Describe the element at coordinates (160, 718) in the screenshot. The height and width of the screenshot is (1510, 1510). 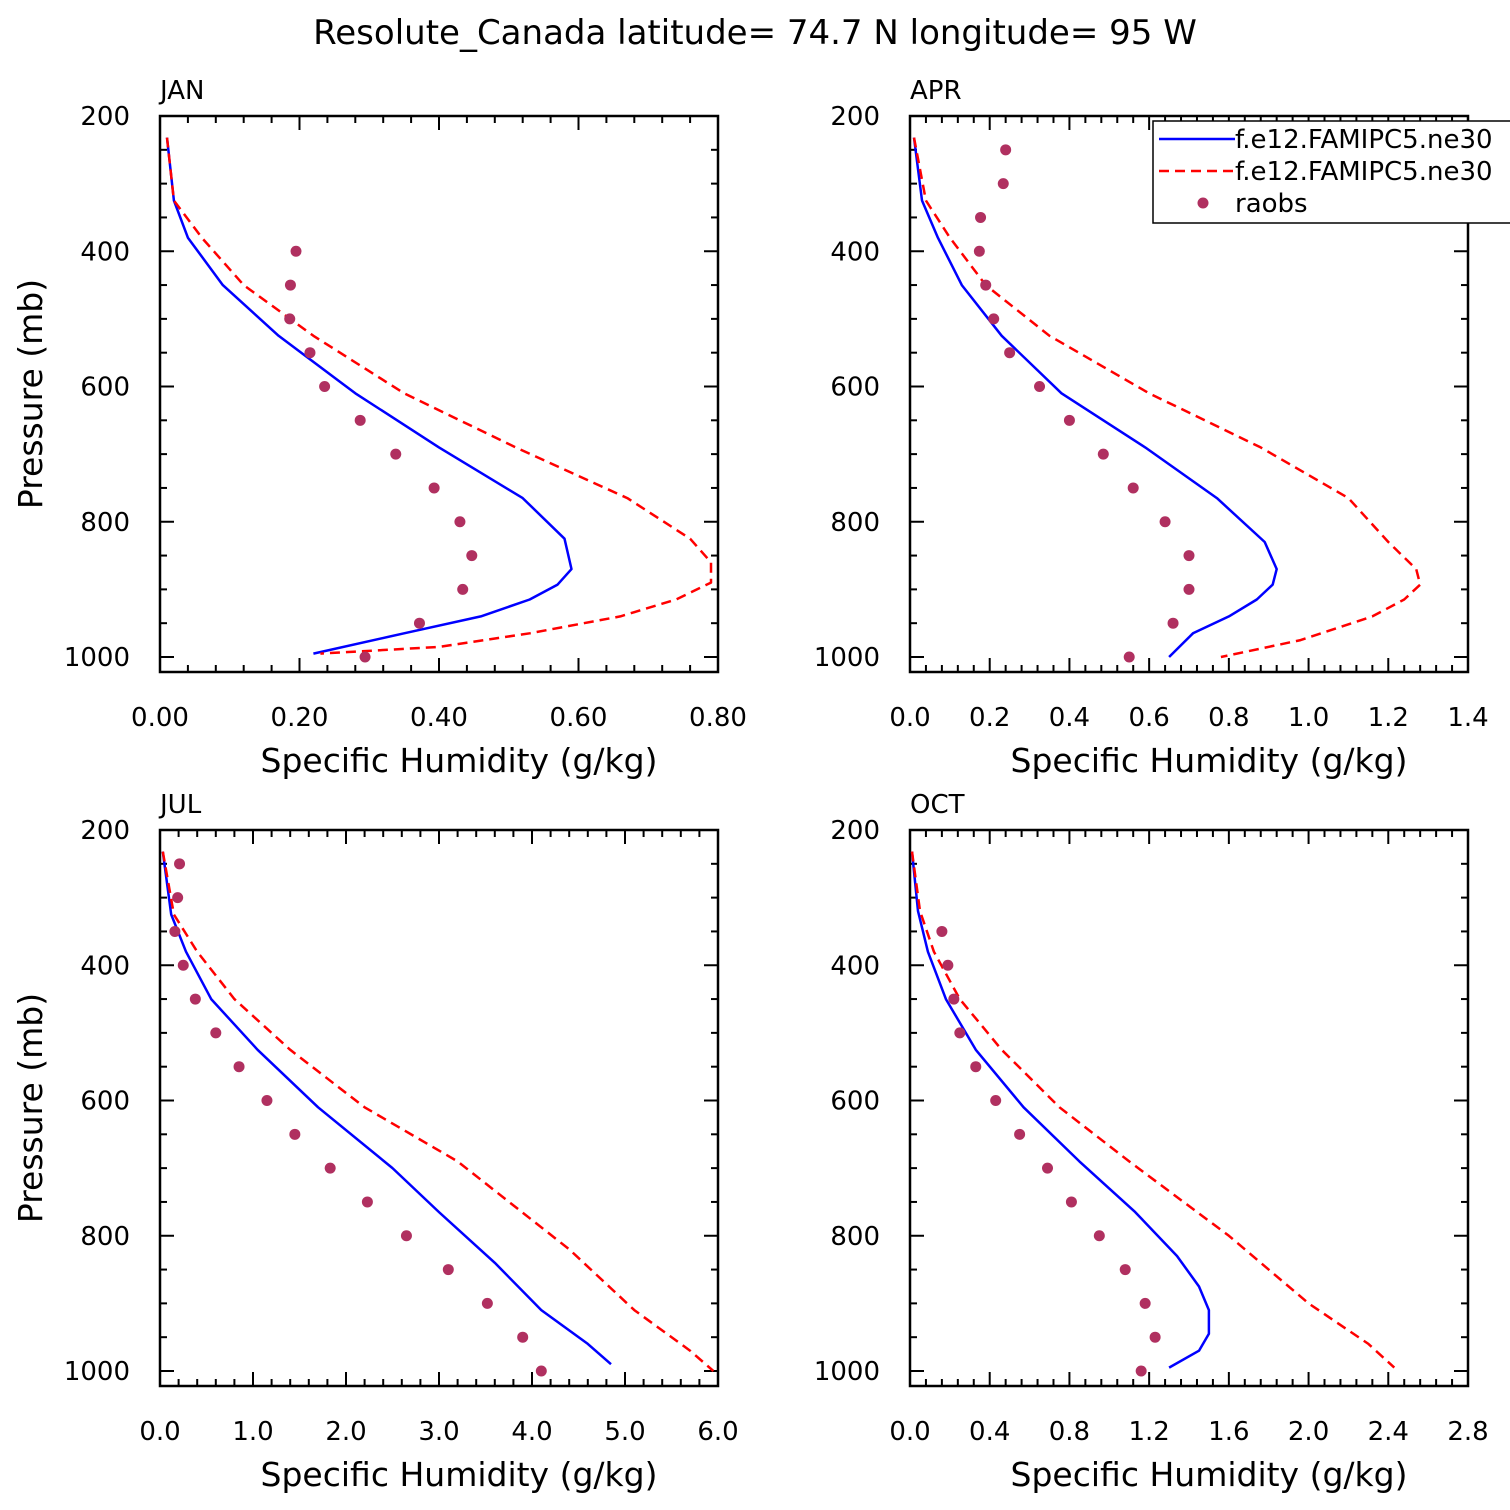
I see `x-tick-label: 0.00` at that location.